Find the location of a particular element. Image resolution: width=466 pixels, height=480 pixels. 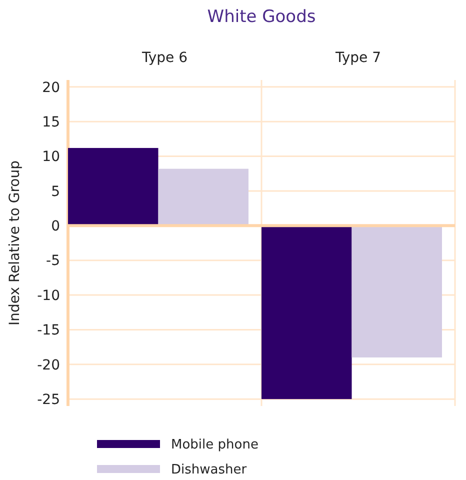

x-tick-label: Type 6 is located at coordinates (164, 58).